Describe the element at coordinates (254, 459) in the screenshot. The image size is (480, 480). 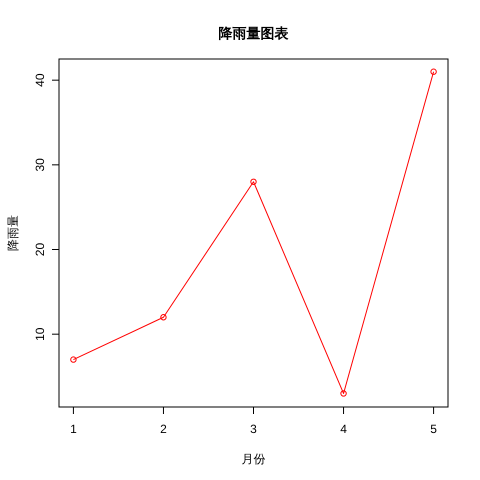
I see `x-axis-title: 月份` at that location.